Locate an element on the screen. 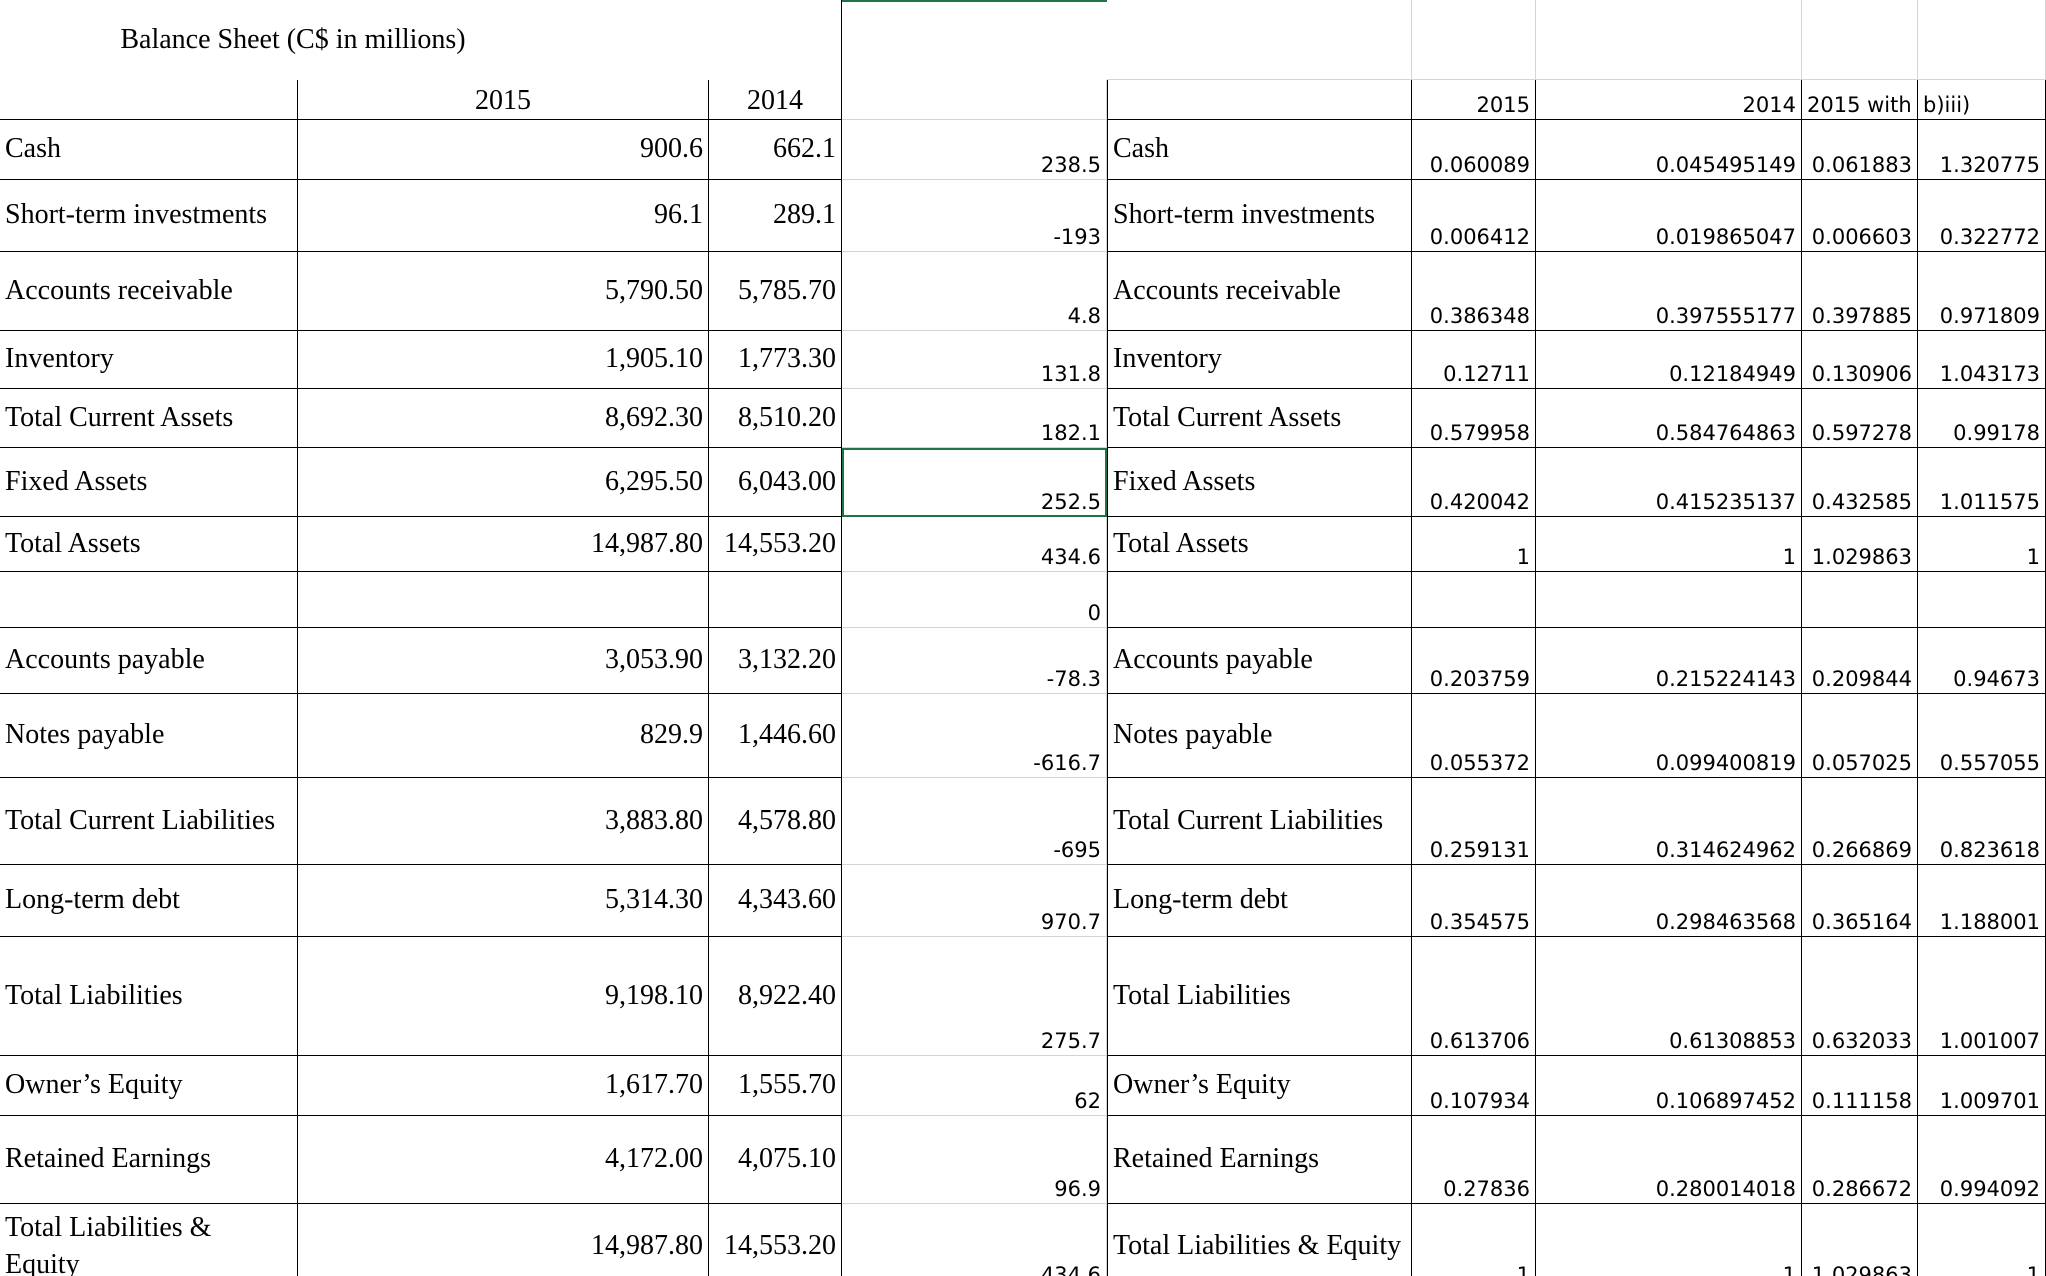 The width and height of the screenshot is (2046, 1276). share-2015: 0.354575 is located at coordinates (1474, 901).